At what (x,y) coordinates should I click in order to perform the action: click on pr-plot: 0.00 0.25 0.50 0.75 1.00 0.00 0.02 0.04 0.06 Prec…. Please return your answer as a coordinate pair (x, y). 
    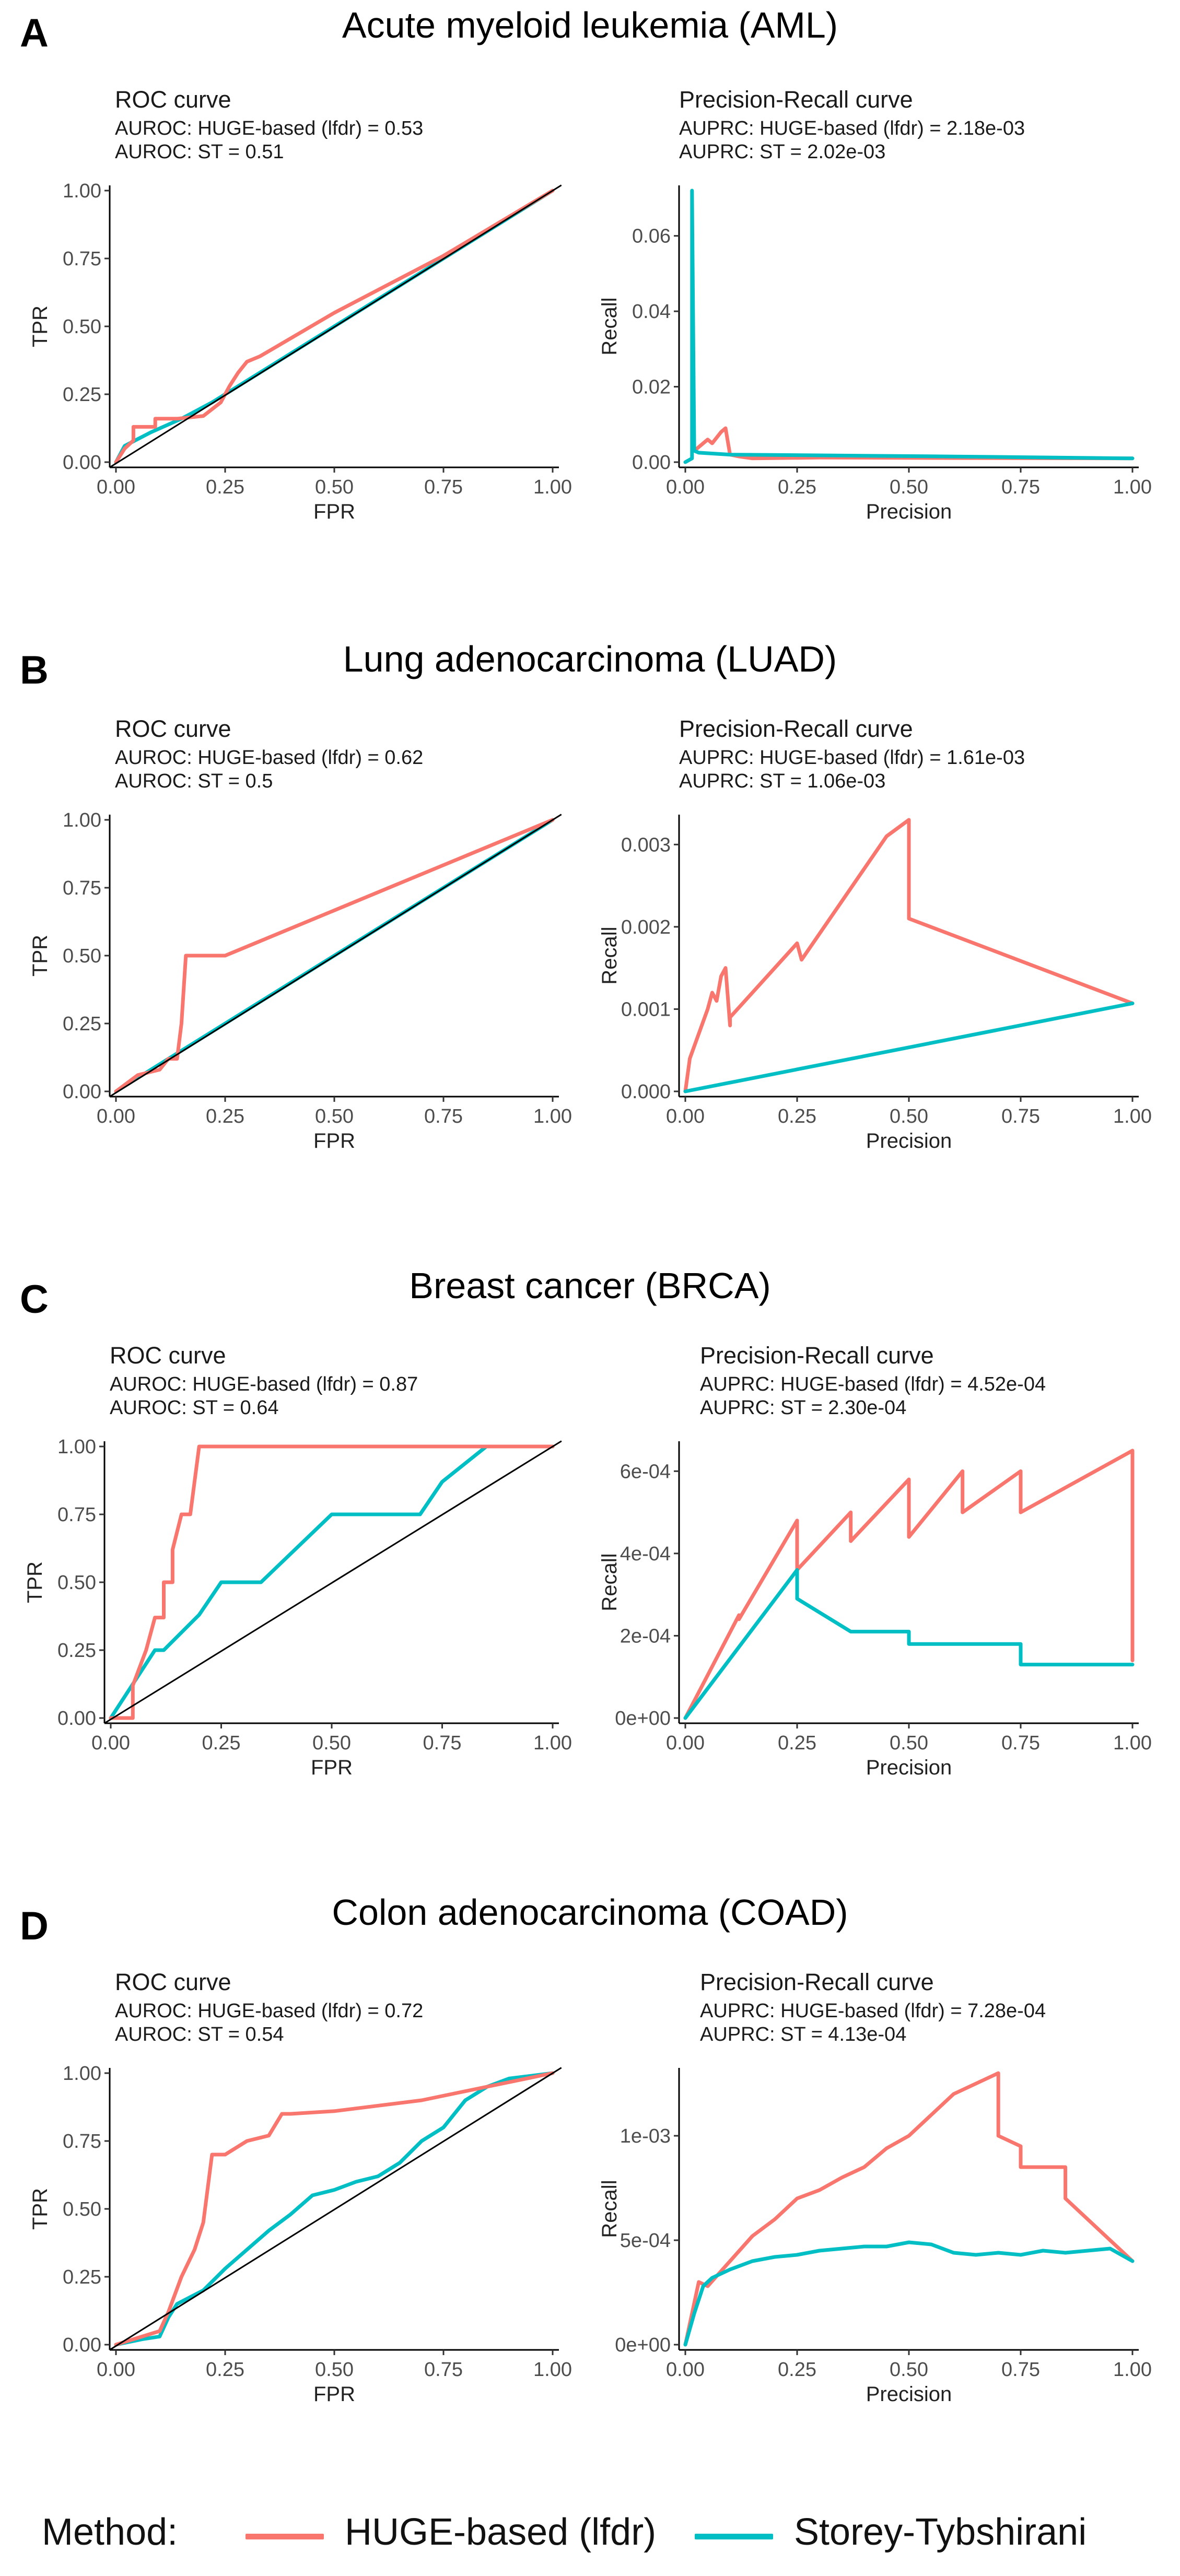
    Looking at the image, I should click on (876, 316).